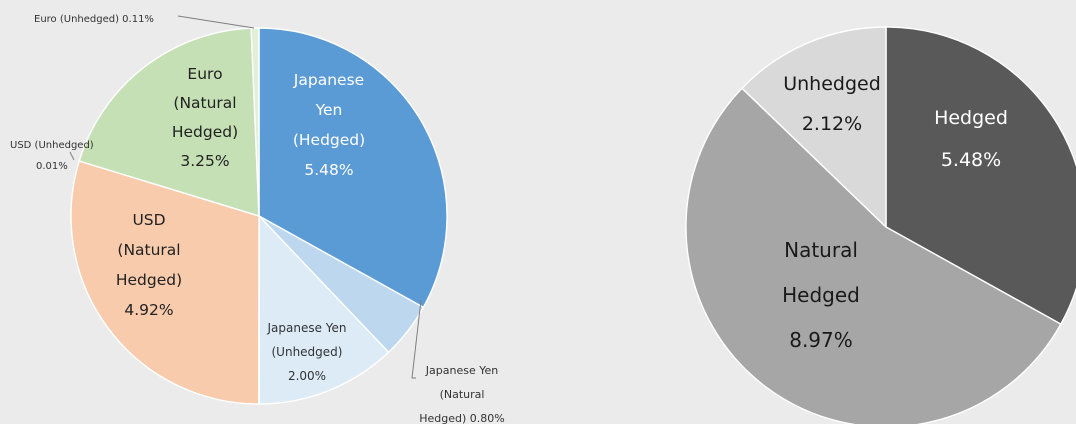 The image size is (1076, 424). Describe the element at coordinates (94, 19) in the screenshot. I see `currency-pie-label-7: Euro (Unhedged) 0.11%` at that location.